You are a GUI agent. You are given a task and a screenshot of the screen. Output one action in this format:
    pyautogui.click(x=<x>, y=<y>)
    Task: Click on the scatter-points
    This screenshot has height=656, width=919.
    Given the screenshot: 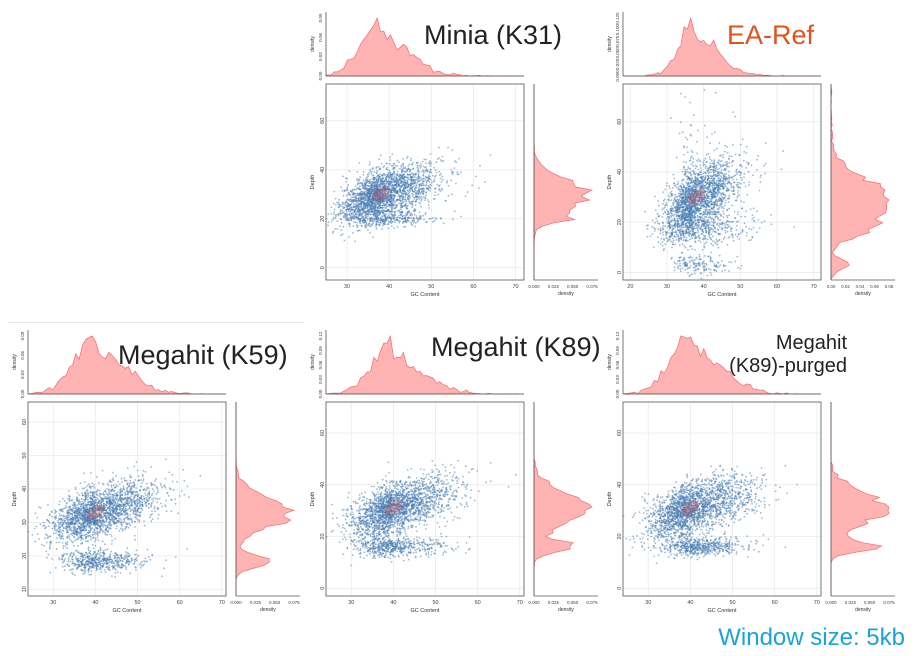 What is the action you would take?
    pyautogui.click(x=720, y=184)
    